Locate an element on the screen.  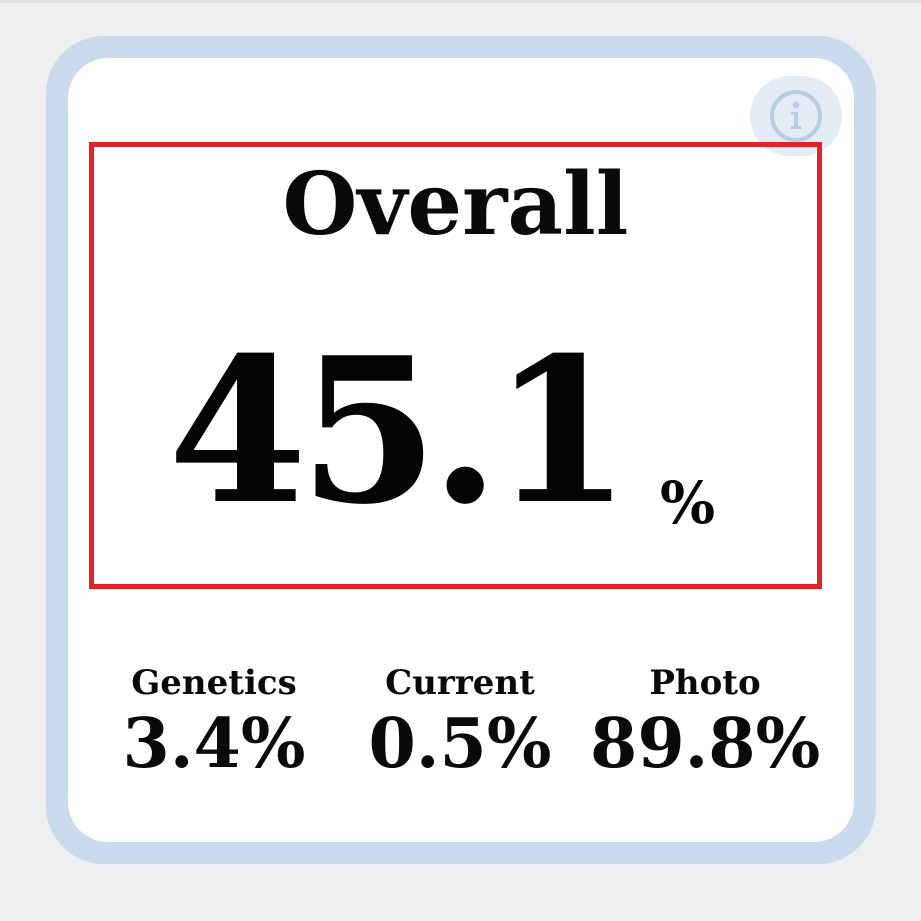
info-icon is located at coordinates (796, 116).